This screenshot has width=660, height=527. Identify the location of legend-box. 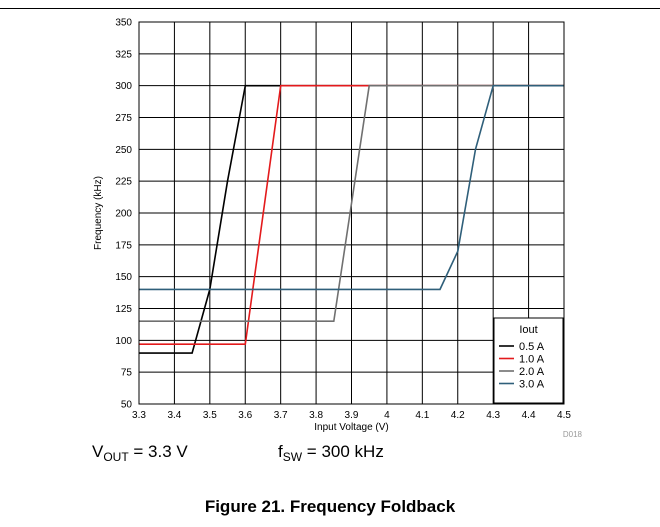
(528, 360).